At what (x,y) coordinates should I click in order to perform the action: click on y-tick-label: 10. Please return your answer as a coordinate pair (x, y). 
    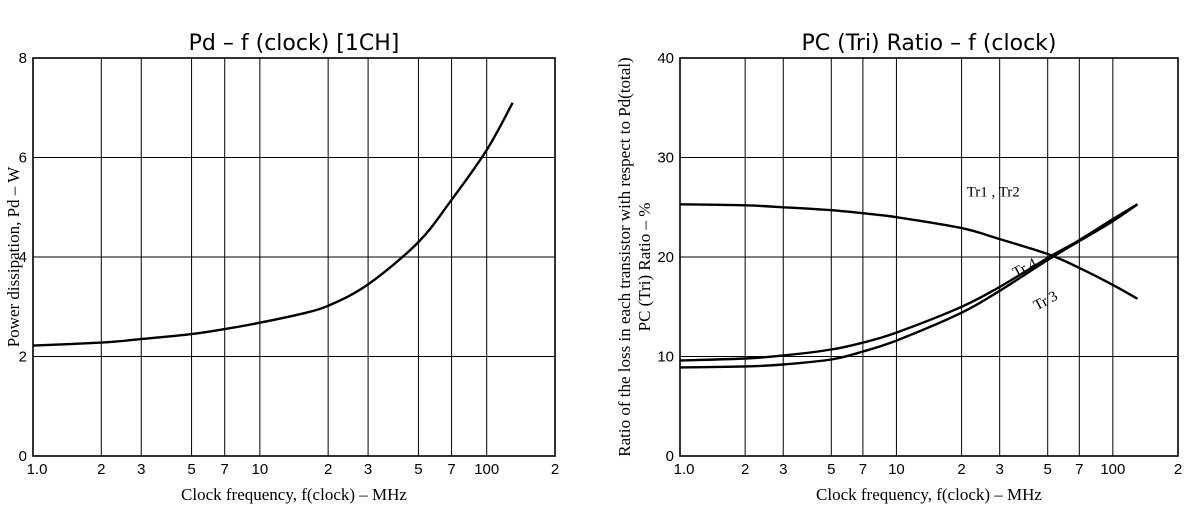
    Looking at the image, I should click on (665, 357).